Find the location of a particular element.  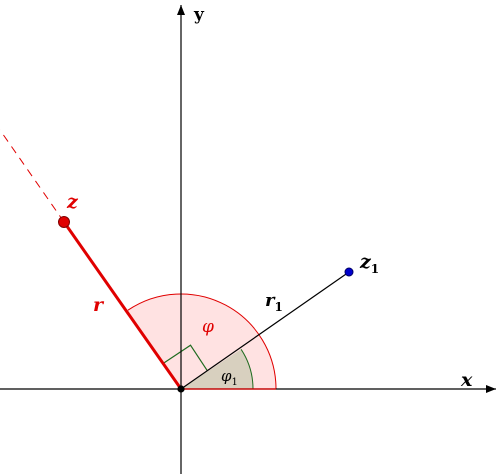

segment-r1 is located at coordinates (265, 330).